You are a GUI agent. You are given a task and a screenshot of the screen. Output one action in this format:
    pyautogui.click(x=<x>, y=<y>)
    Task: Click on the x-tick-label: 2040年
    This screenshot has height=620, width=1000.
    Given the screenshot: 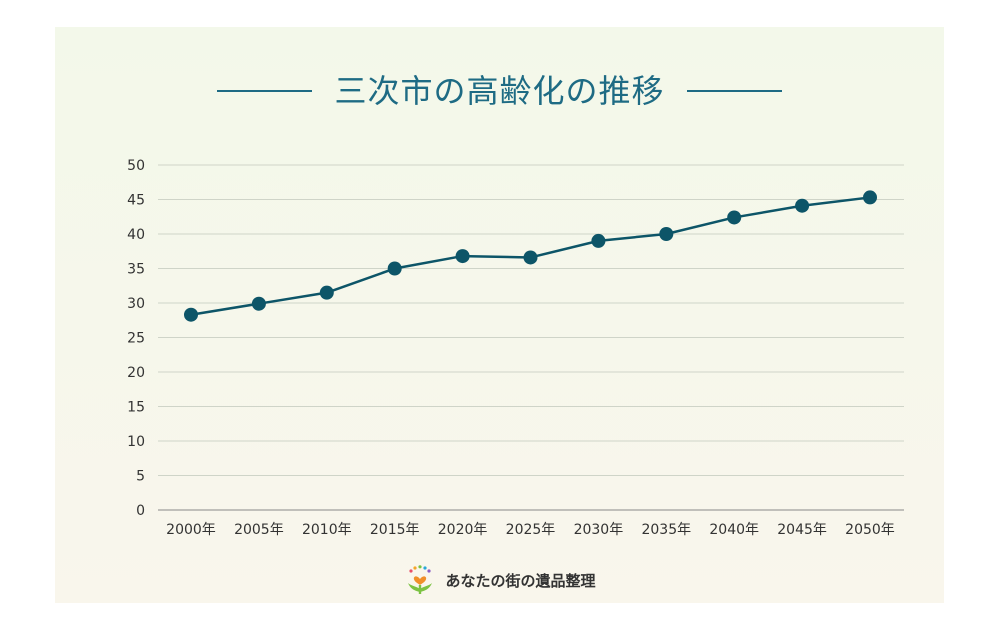 What is the action you would take?
    pyautogui.click(x=734, y=530)
    